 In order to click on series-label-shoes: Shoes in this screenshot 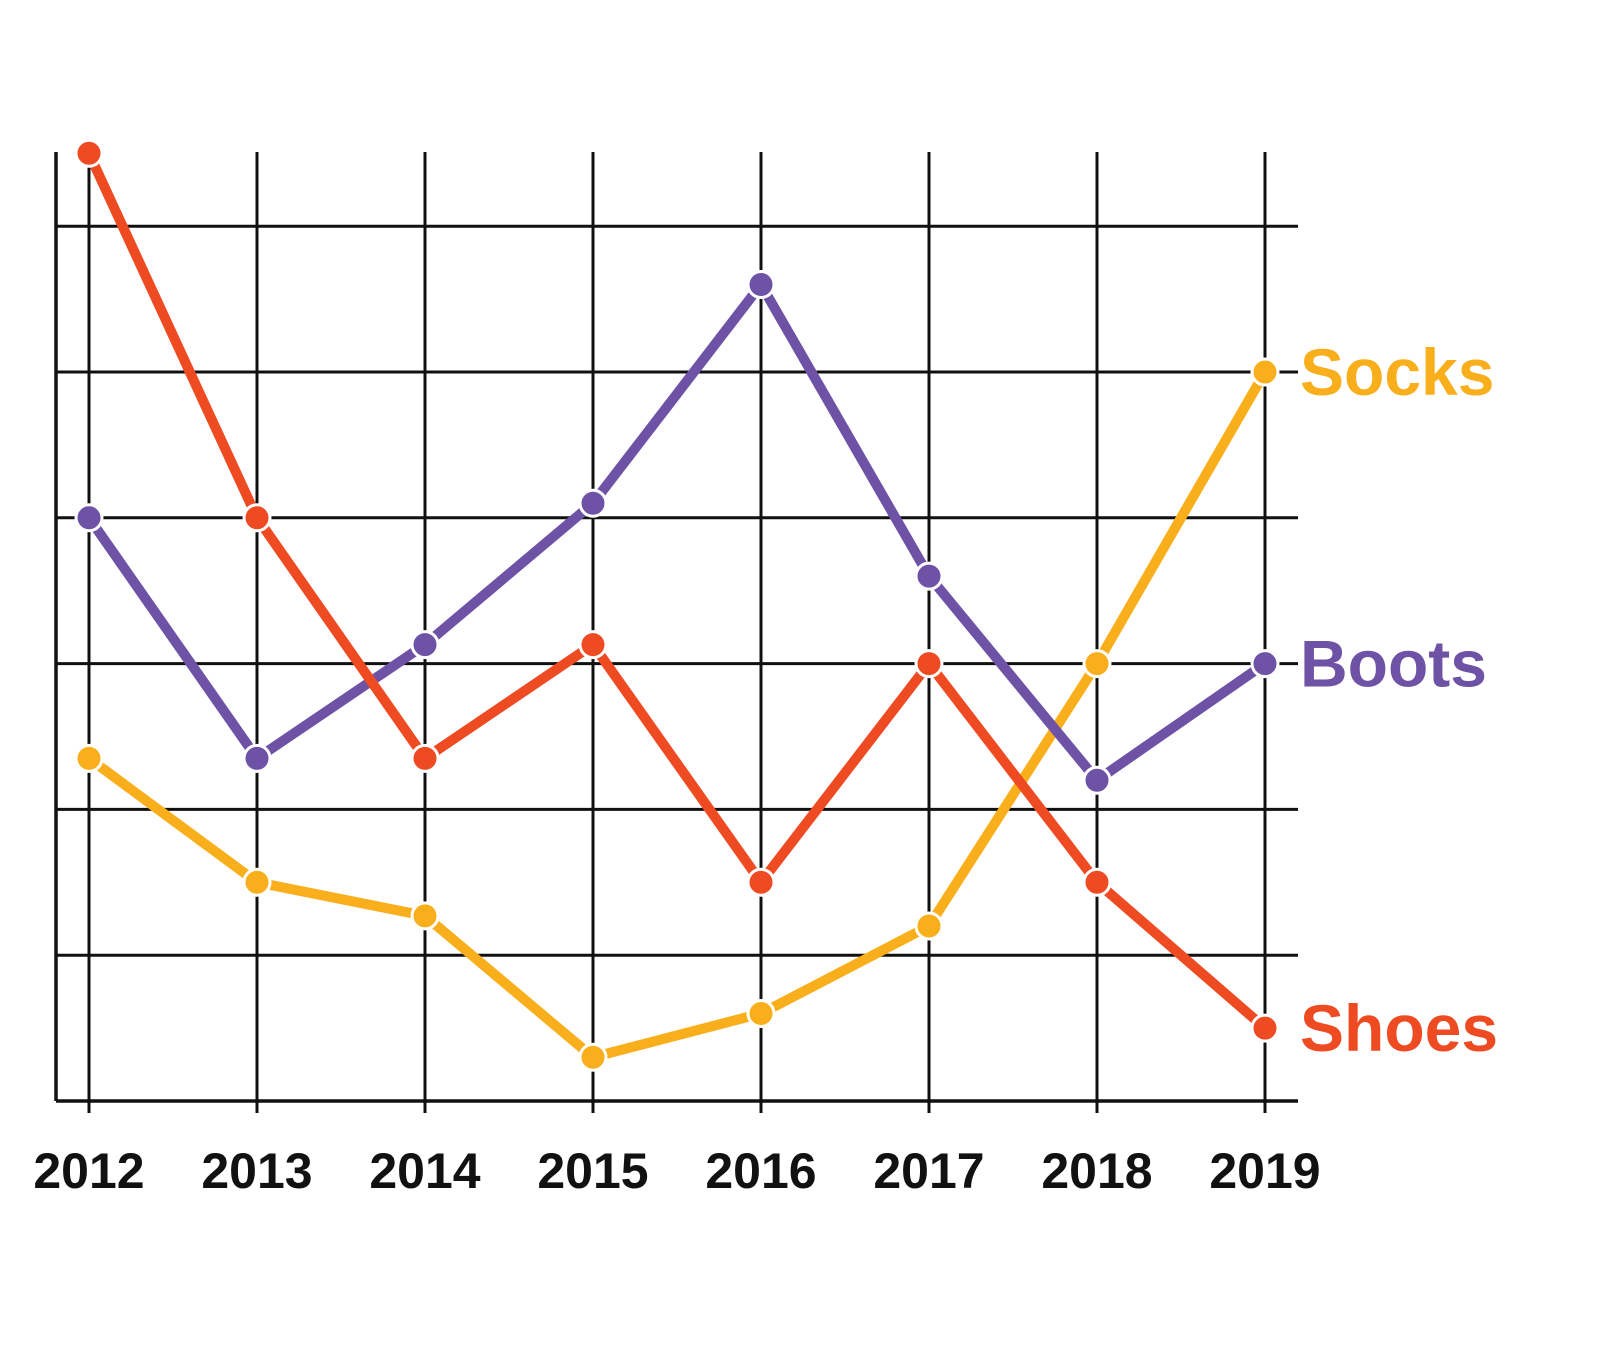, I will do `click(1399, 1028)`.